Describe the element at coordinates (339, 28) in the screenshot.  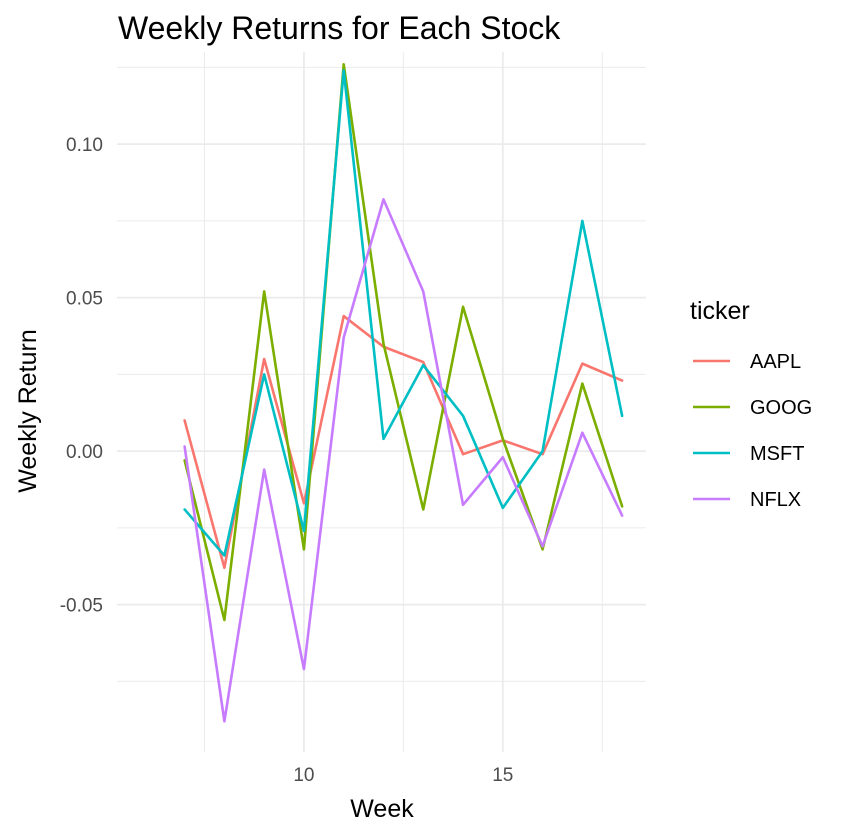
I see `chart-title: Weekly Returns for Each Stock` at that location.